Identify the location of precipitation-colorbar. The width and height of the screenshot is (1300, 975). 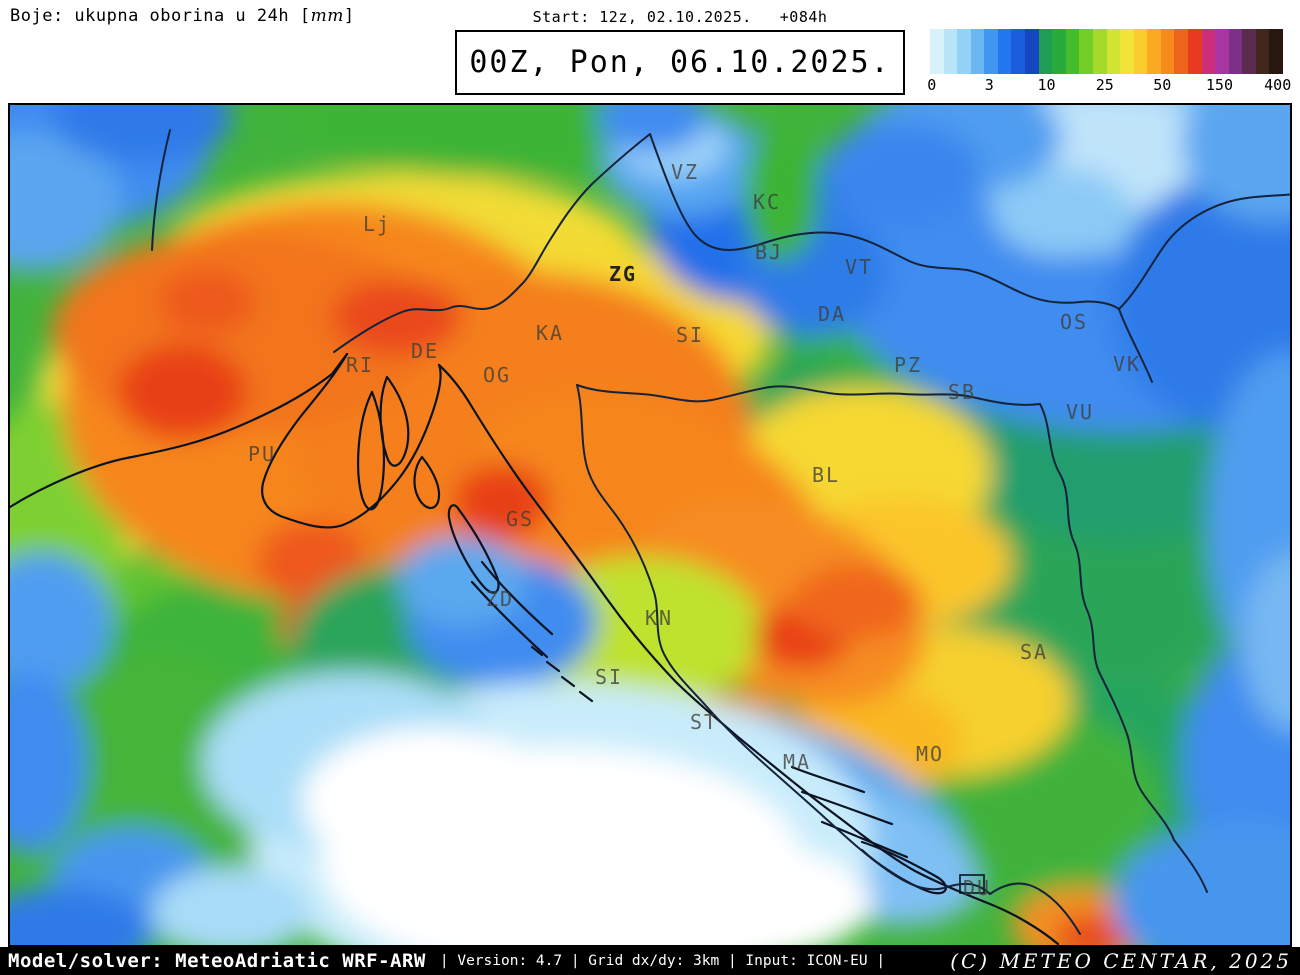
(1107, 51).